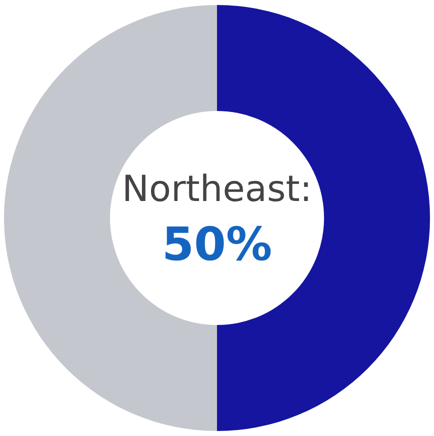  I want to click on text: Northeast:, so click(217, 189).